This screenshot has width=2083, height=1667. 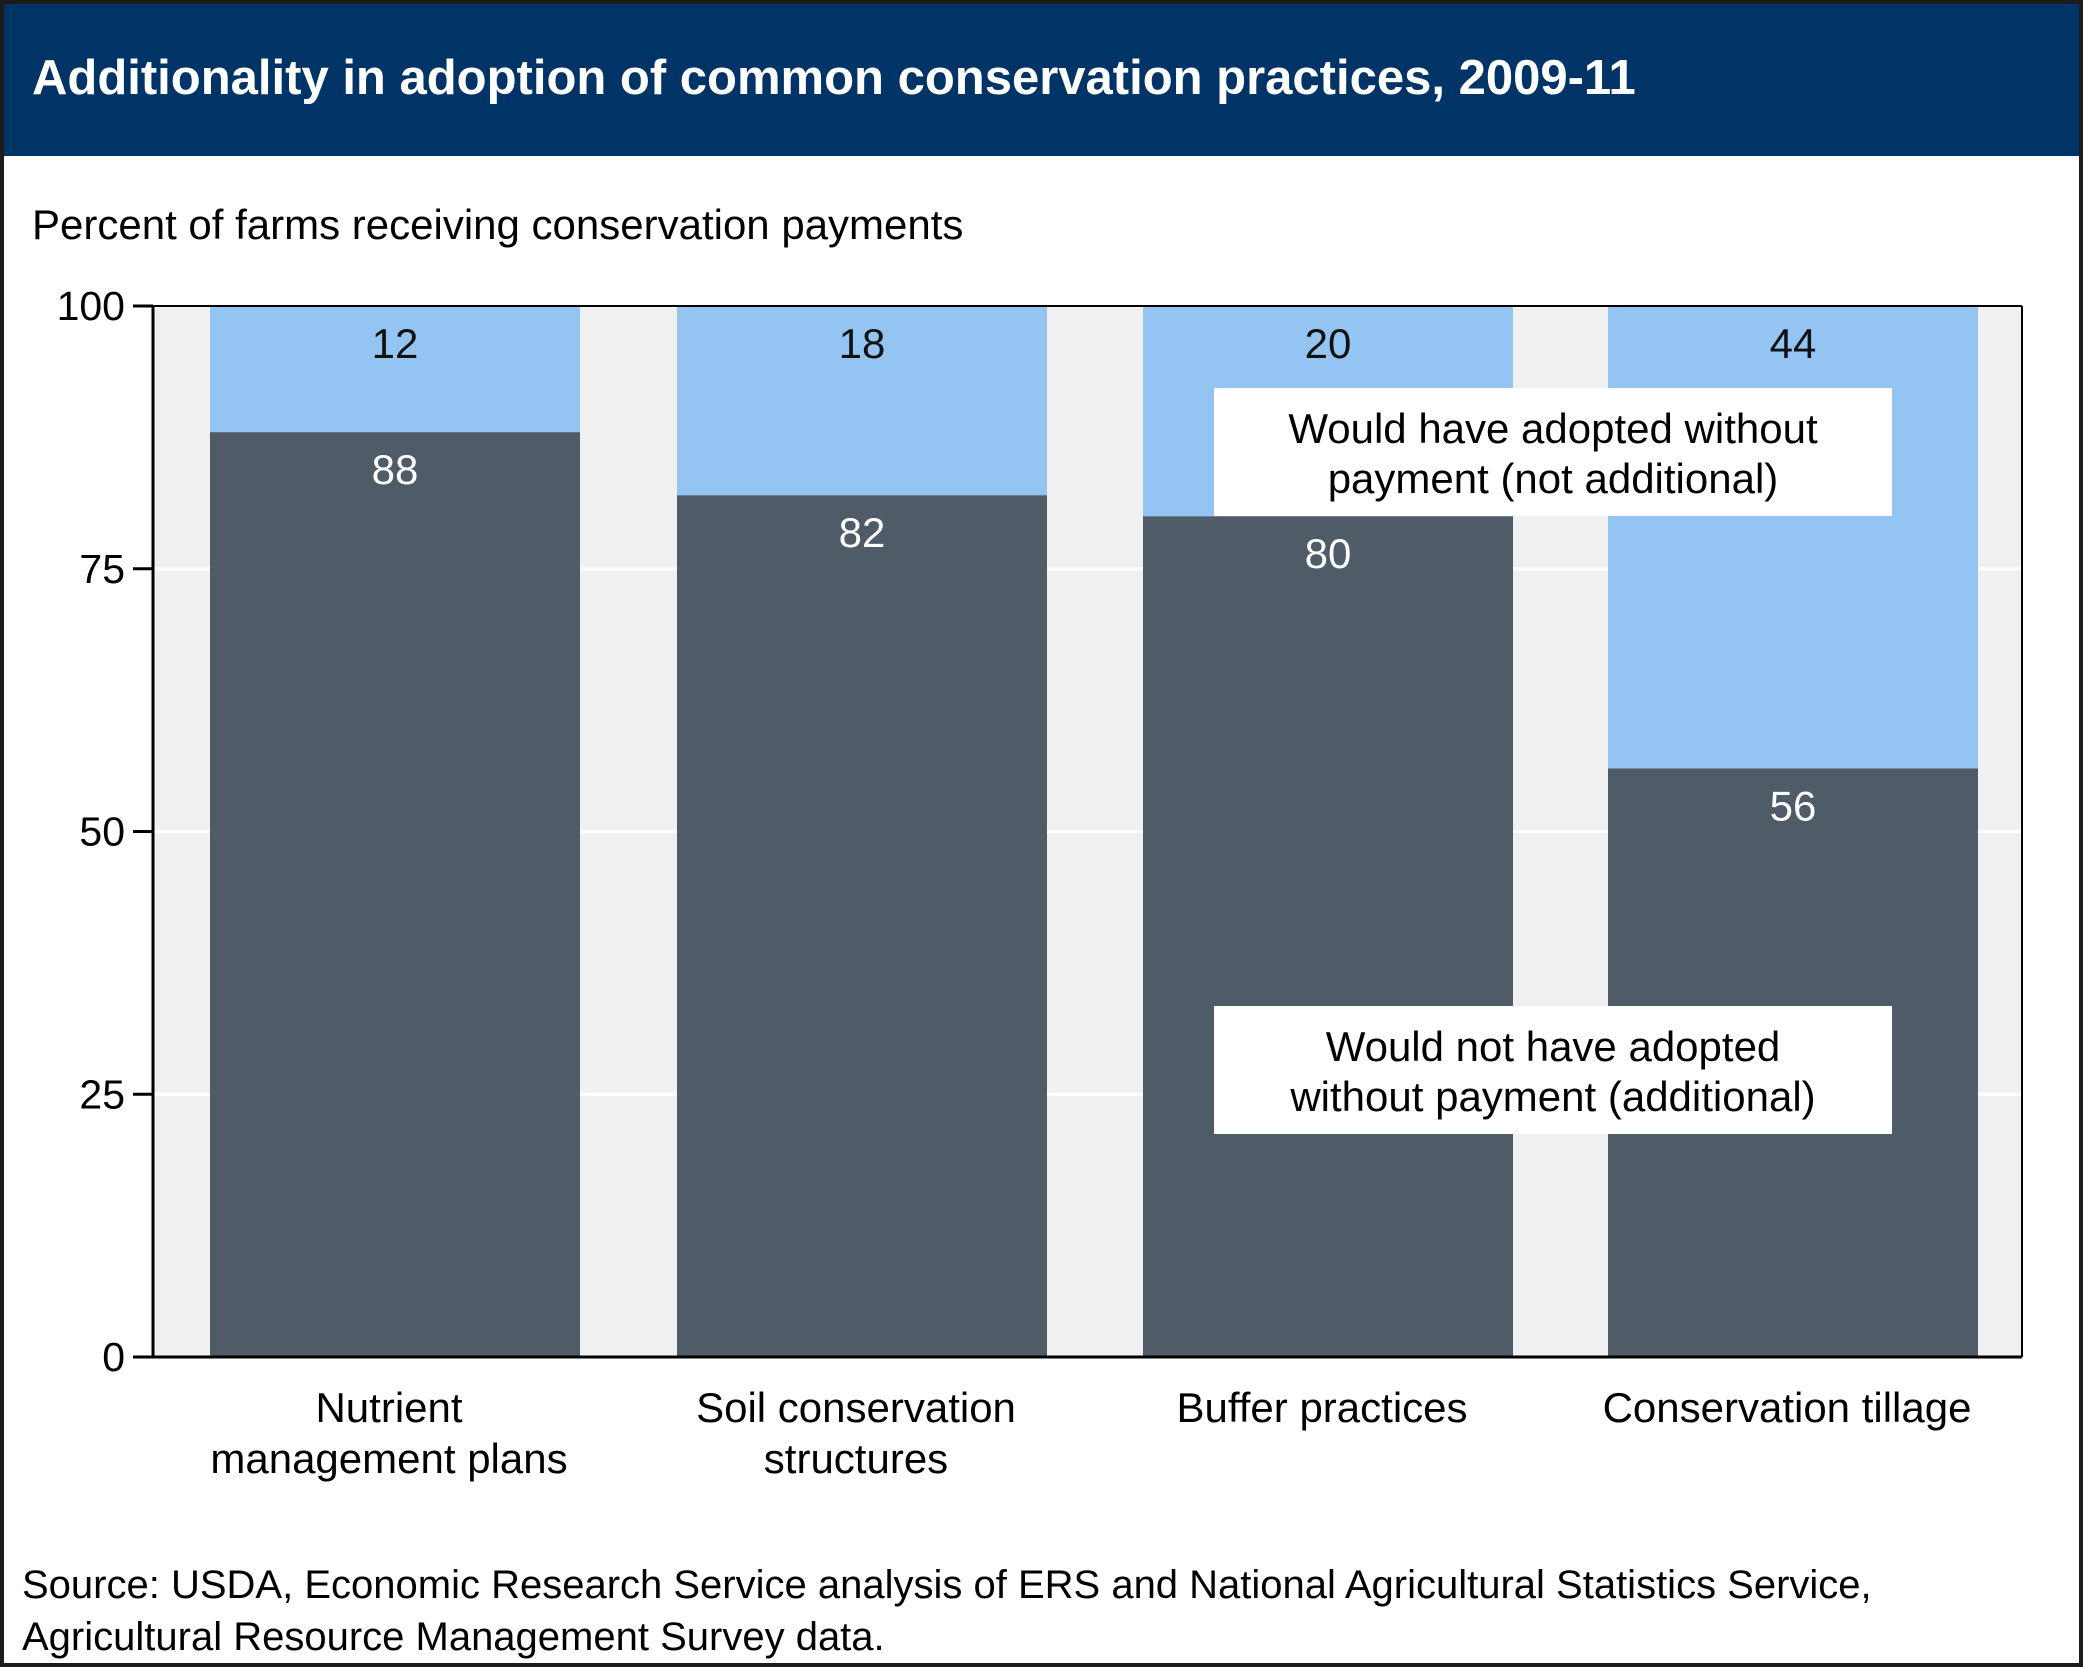 I want to click on y-tick-label: 100, so click(x=91, y=306).